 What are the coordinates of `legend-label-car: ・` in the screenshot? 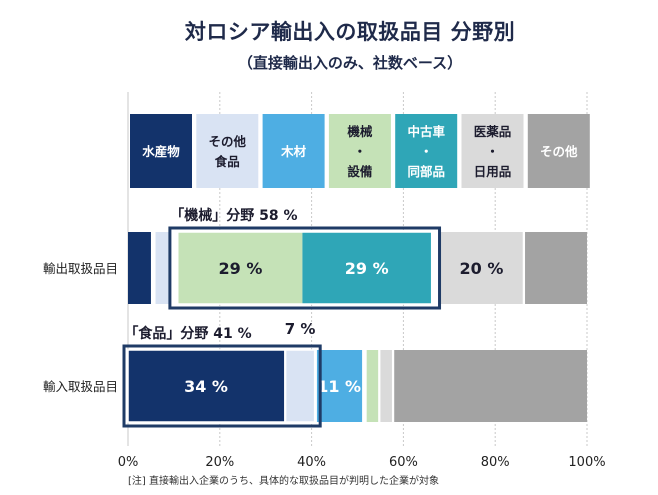 It's located at (426, 151).